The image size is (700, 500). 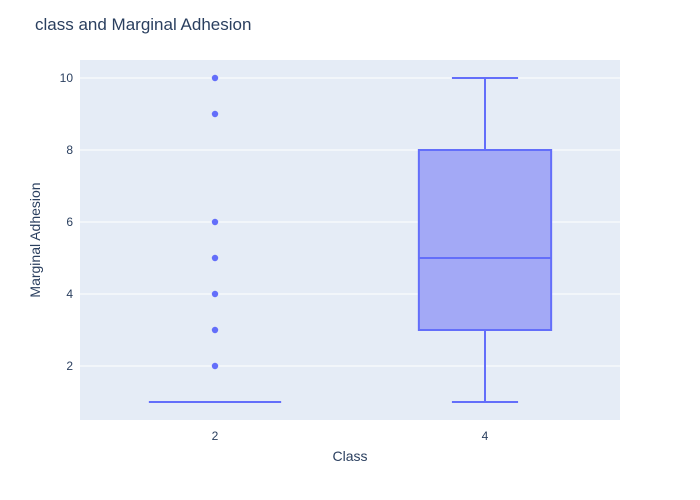 What do you see at coordinates (69, 222) in the screenshot?
I see `y-tick-label: 6` at bounding box center [69, 222].